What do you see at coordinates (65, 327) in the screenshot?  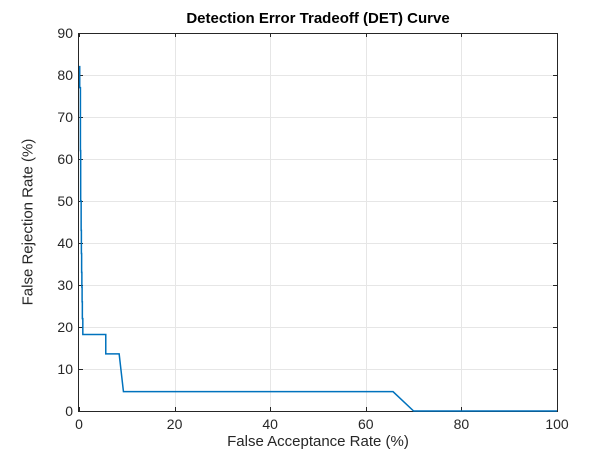 I see `y-tick-label: 20` at bounding box center [65, 327].